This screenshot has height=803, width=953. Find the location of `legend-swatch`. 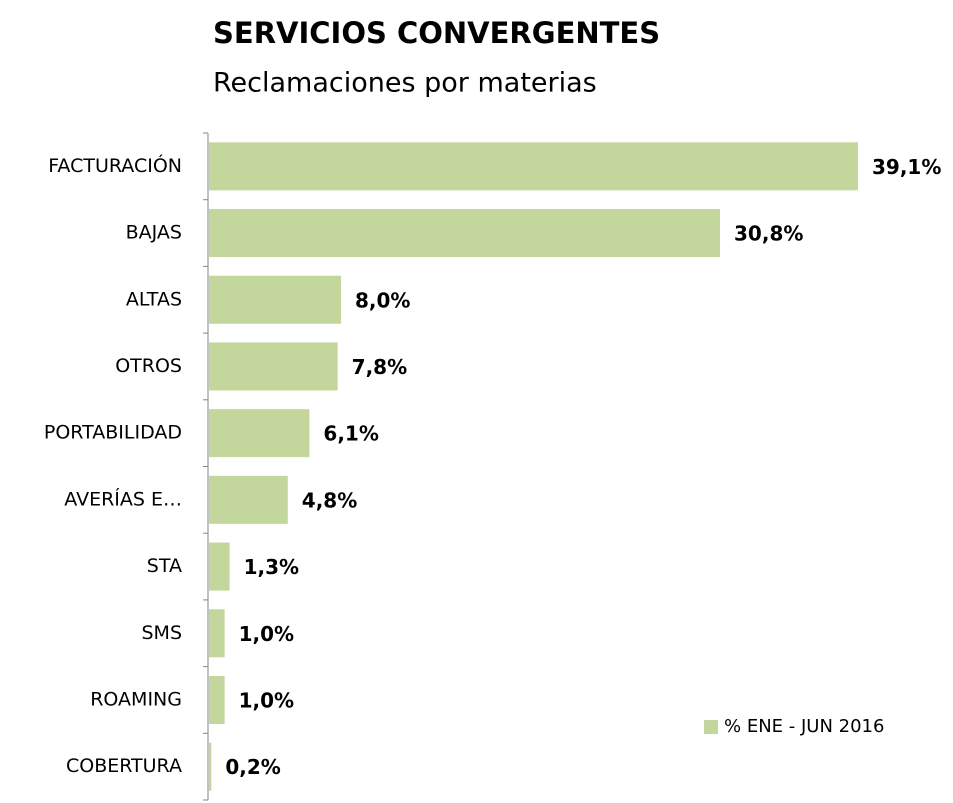

legend-swatch is located at coordinates (711, 727).